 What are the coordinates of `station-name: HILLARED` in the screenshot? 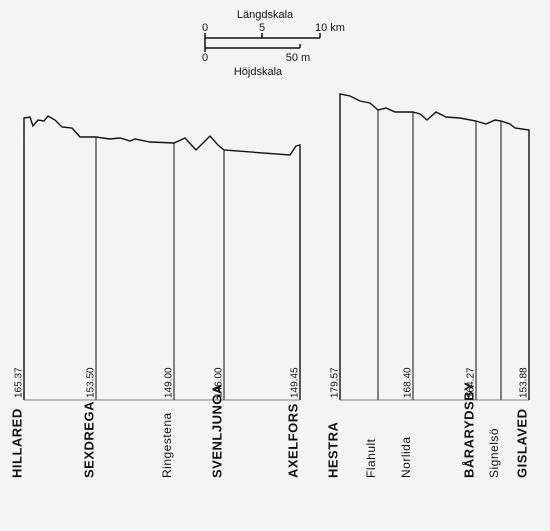 It's located at (16, 443).